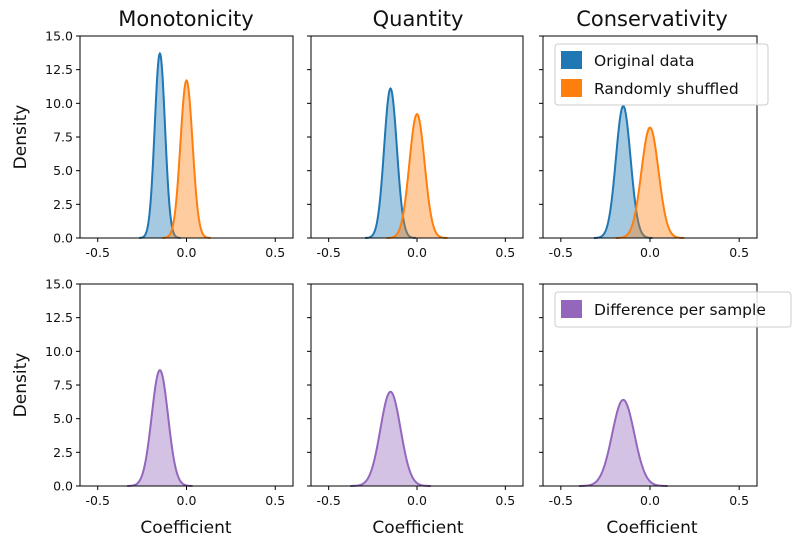 This screenshot has height=540, width=794. What do you see at coordinates (418, 19) in the screenshot?
I see `column-title-quantity: Quantity` at bounding box center [418, 19].